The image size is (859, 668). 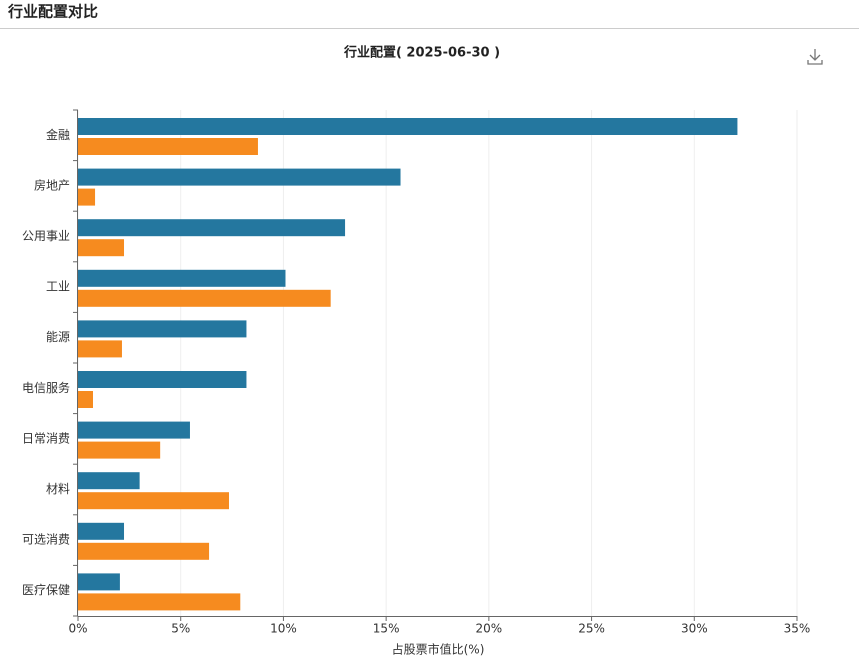 What do you see at coordinates (52, 12) in the screenshot?
I see `header-title: 行业配置对比` at bounding box center [52, 12].